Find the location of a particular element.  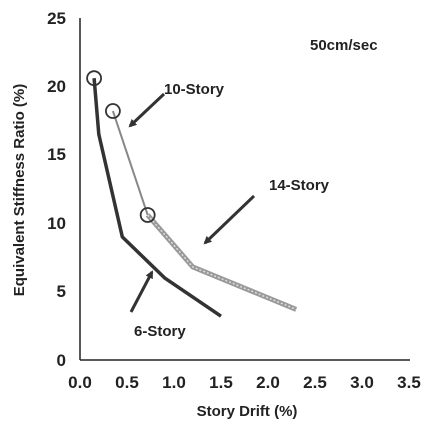

series-line-10-story is located at coordinates (130, 163).